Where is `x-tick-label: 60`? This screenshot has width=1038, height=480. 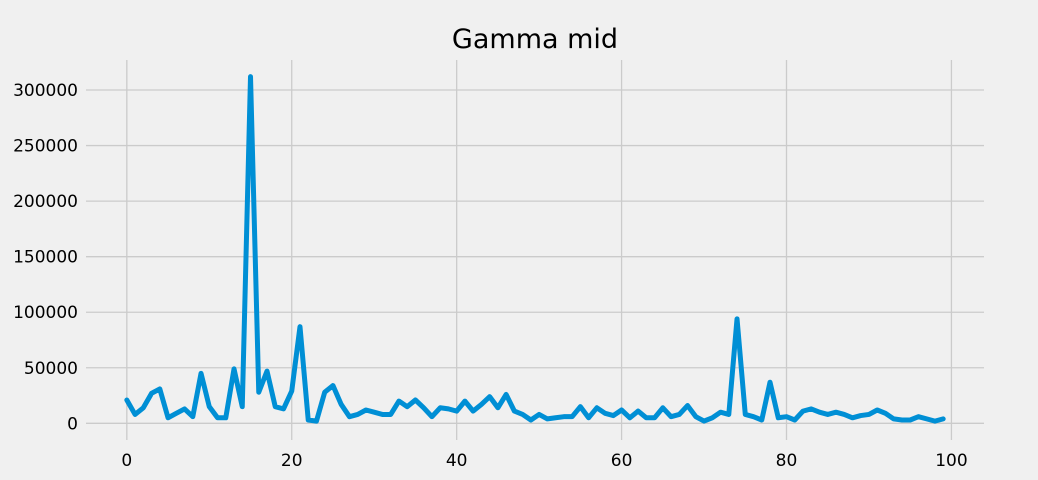
x-tick-label: 60 is located at coordinates (622, 461).